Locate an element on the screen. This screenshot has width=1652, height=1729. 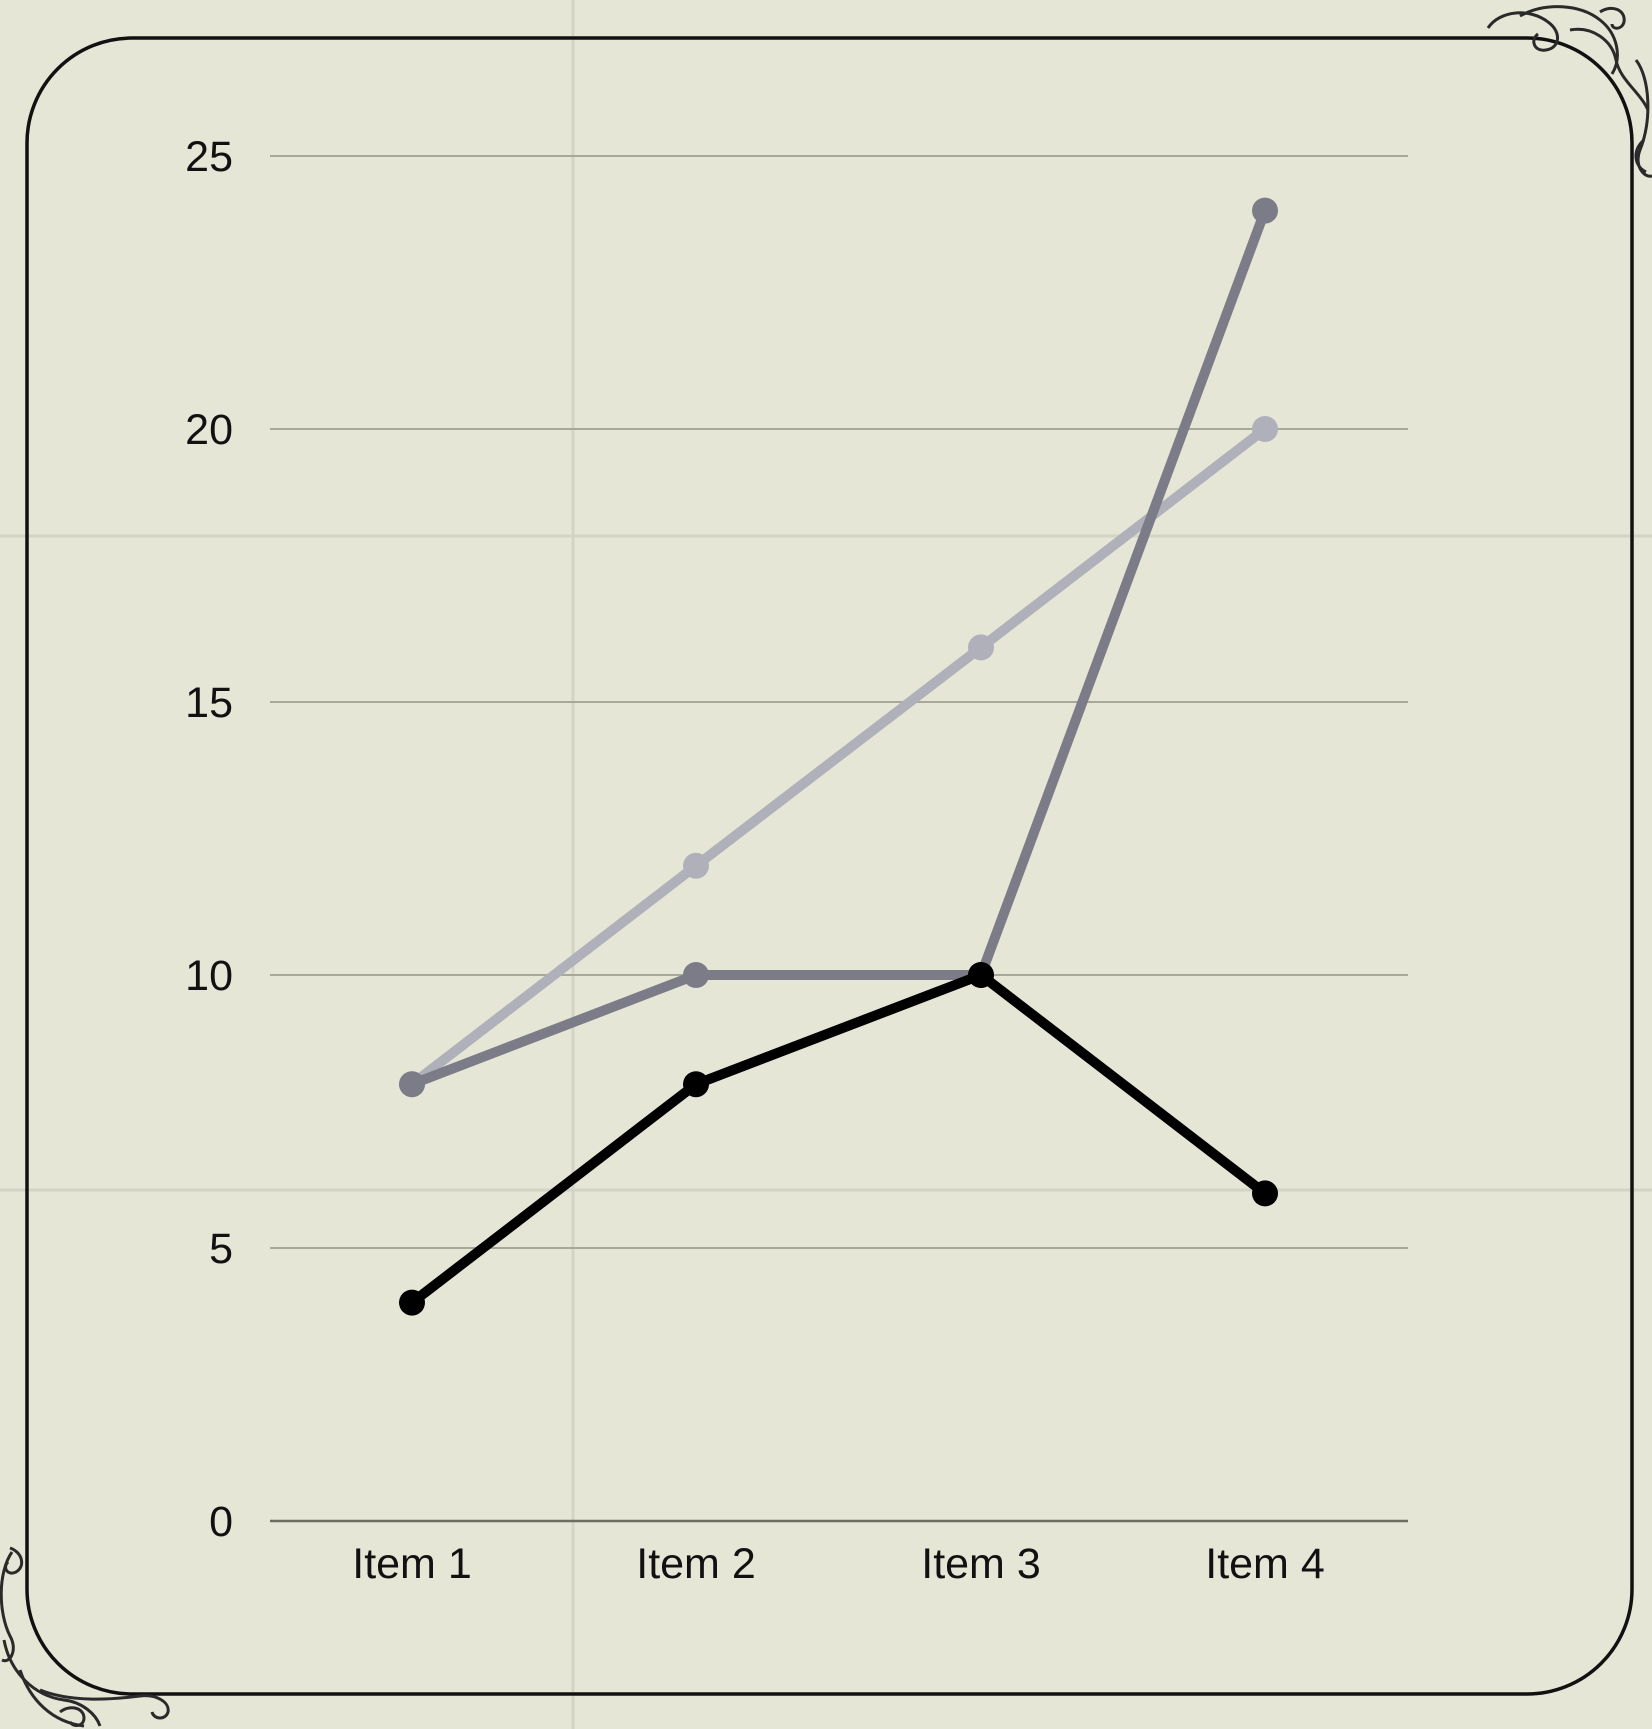
y-tick-label: 20 is located at coordinates (209, 430).